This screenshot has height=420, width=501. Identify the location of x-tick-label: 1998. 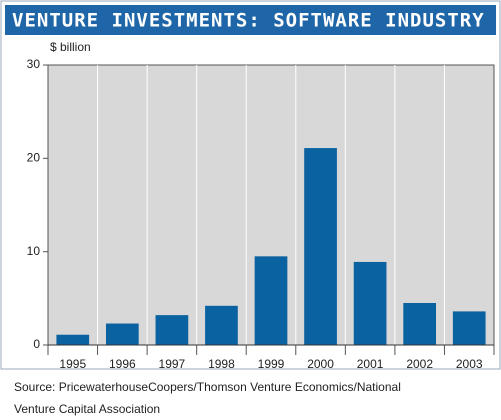
(221, 364).